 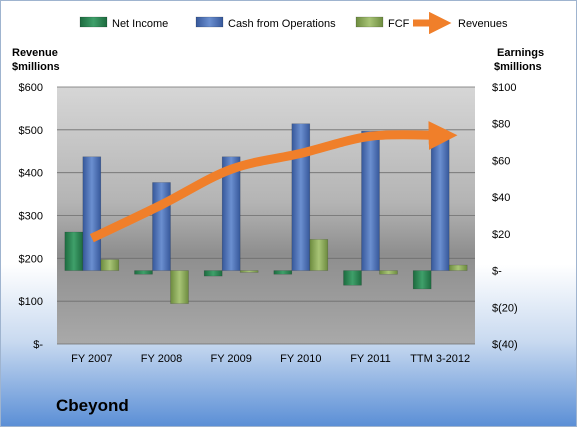 I want to click on x-axis-tick-label: FY 2011, so click(x=370, y=359).